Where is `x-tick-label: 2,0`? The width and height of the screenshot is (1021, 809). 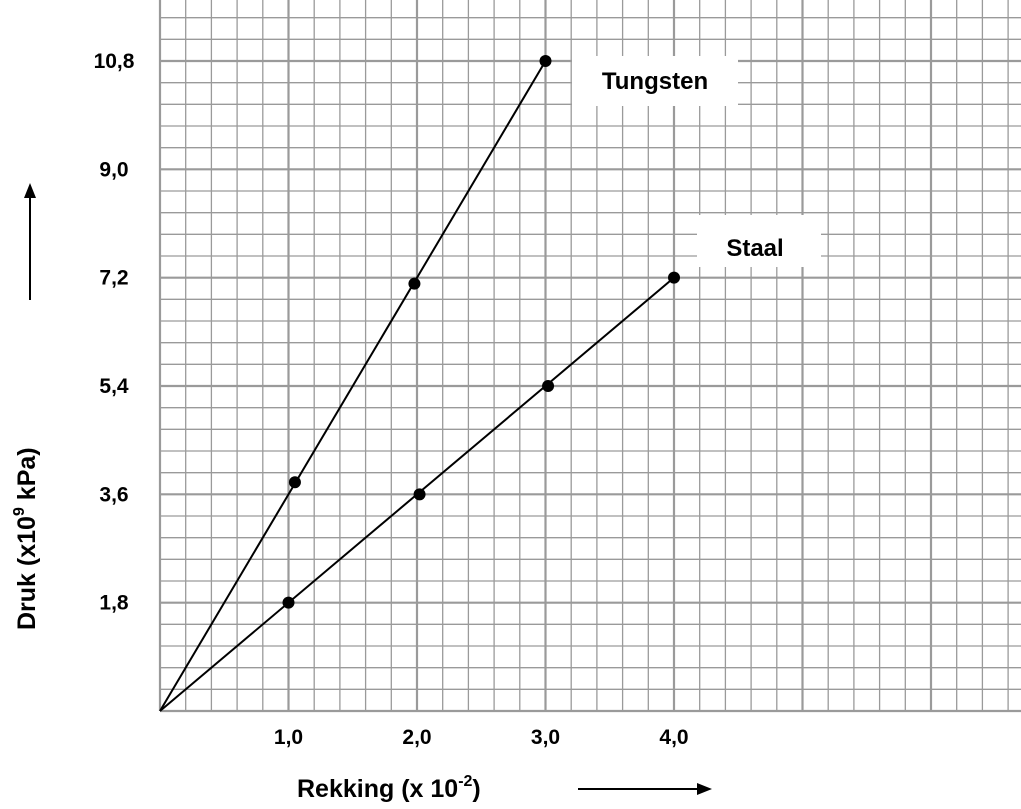
x-tick-label: 2,0 is located at coordinates (416, 737).